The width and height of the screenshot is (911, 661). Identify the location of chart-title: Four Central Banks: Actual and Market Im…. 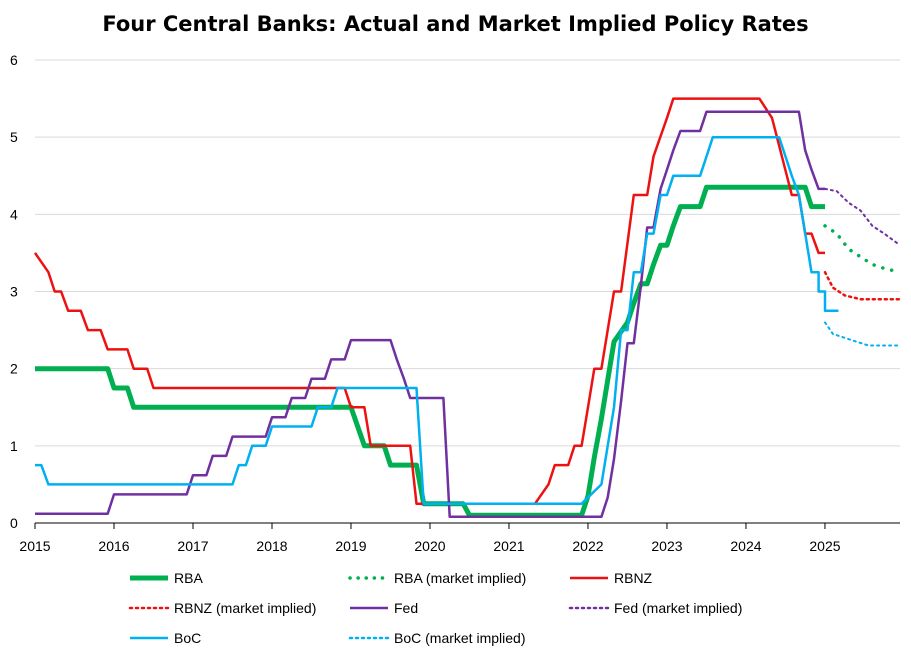
(455, 24).